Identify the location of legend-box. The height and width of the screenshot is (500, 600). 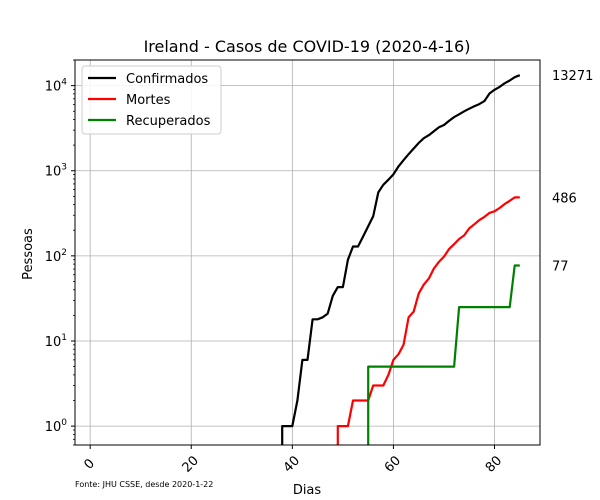
(151, 100).